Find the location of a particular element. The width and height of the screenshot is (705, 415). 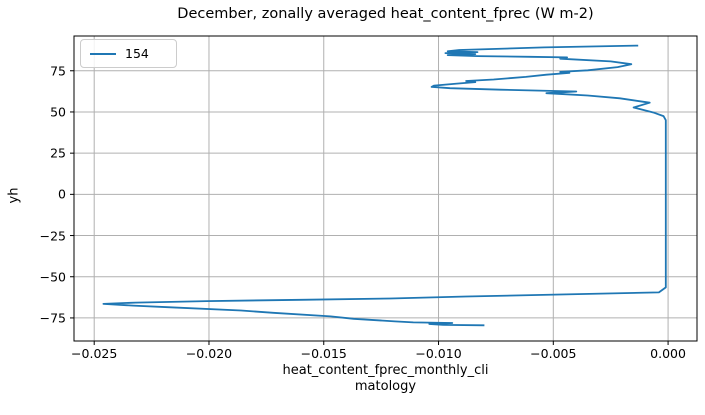

x-tick-label: −0.015 is located at coordinates (323, 353).